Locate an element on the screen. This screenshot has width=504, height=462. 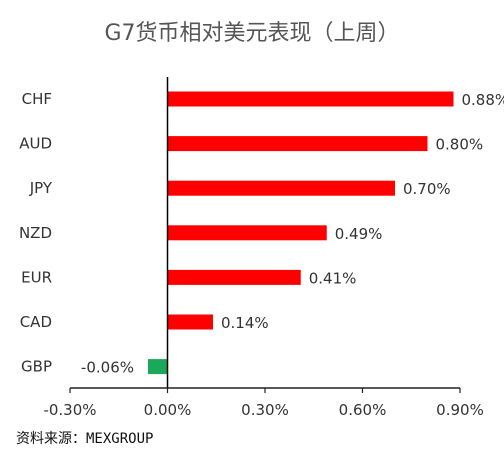
x-tick-label: 0.00% is located at coordinates (168, 410).